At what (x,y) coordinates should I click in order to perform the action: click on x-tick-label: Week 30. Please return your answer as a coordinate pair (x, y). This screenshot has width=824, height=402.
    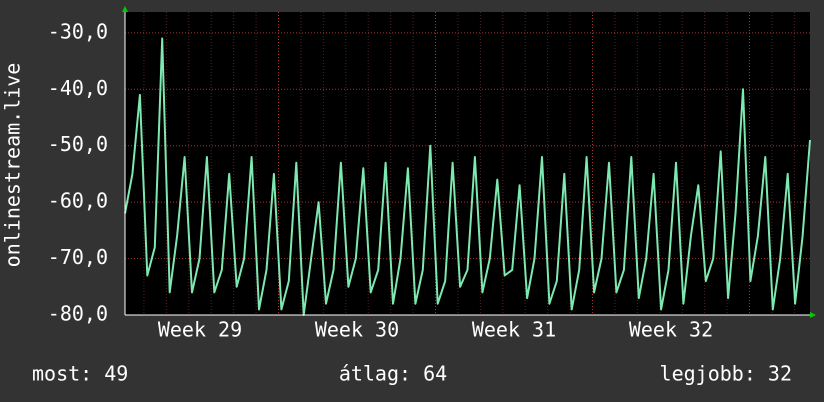
    Looking at the image, I should click on (357, 330).